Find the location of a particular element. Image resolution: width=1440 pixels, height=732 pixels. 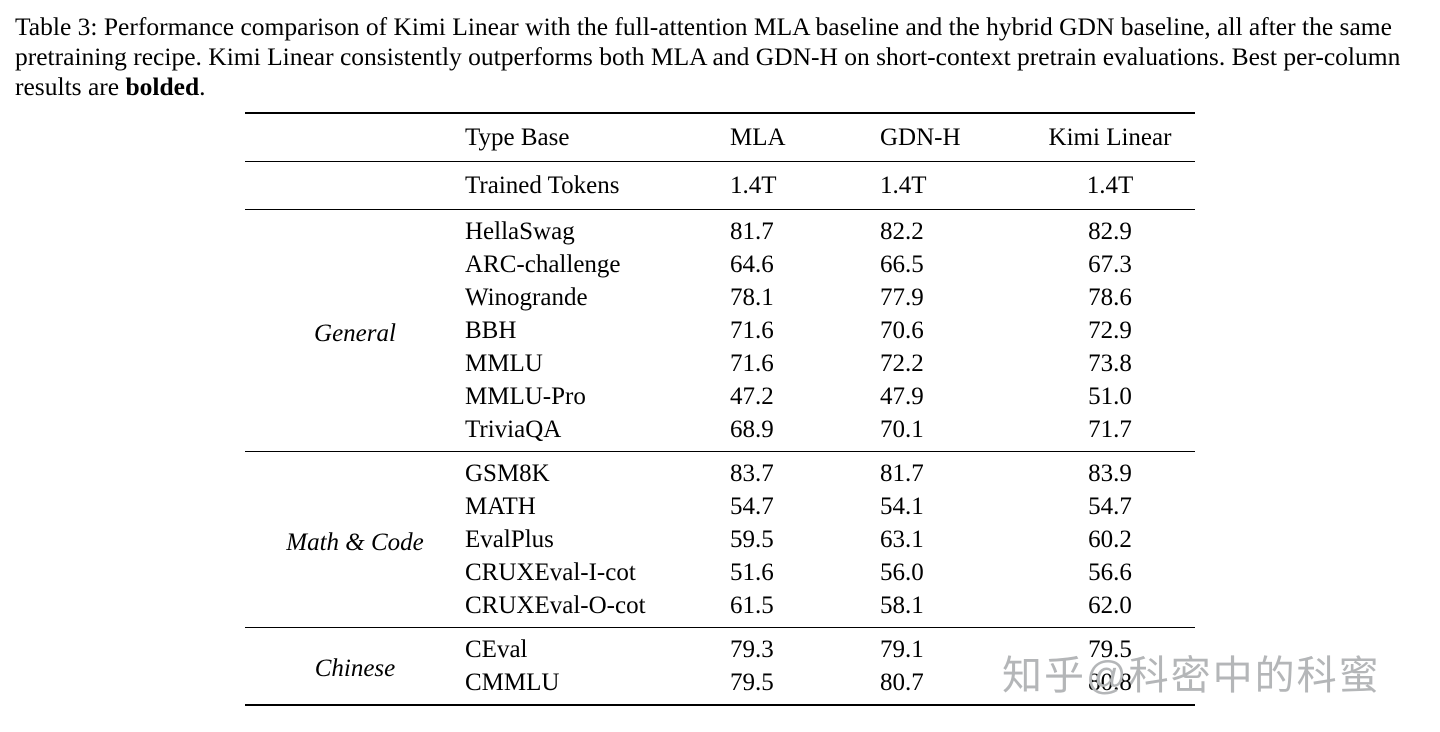

group-label-math-code: Math & Code is located at coordinates (355, 542).